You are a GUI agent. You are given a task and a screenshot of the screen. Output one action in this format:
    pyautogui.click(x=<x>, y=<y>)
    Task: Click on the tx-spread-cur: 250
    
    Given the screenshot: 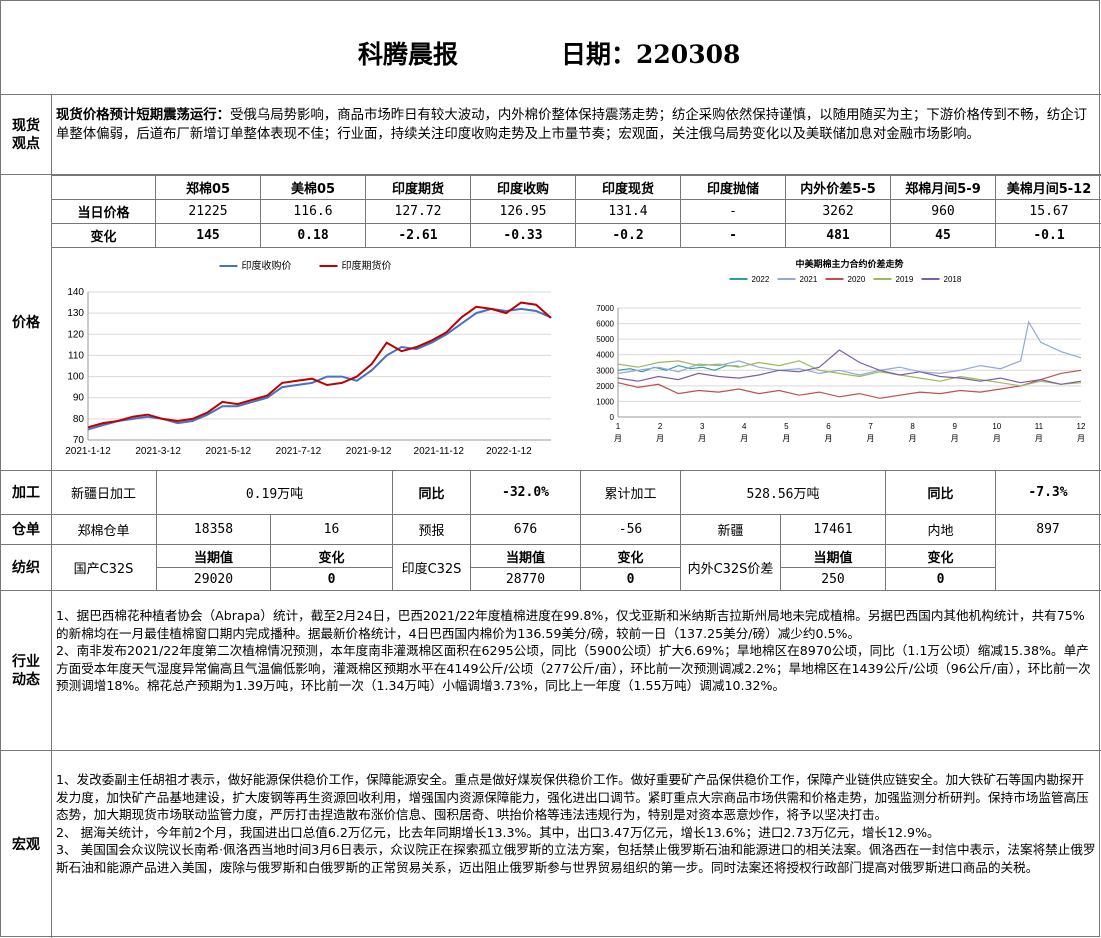 What is the action you would take?
    pyautogui.click(x=833, y=579)
    